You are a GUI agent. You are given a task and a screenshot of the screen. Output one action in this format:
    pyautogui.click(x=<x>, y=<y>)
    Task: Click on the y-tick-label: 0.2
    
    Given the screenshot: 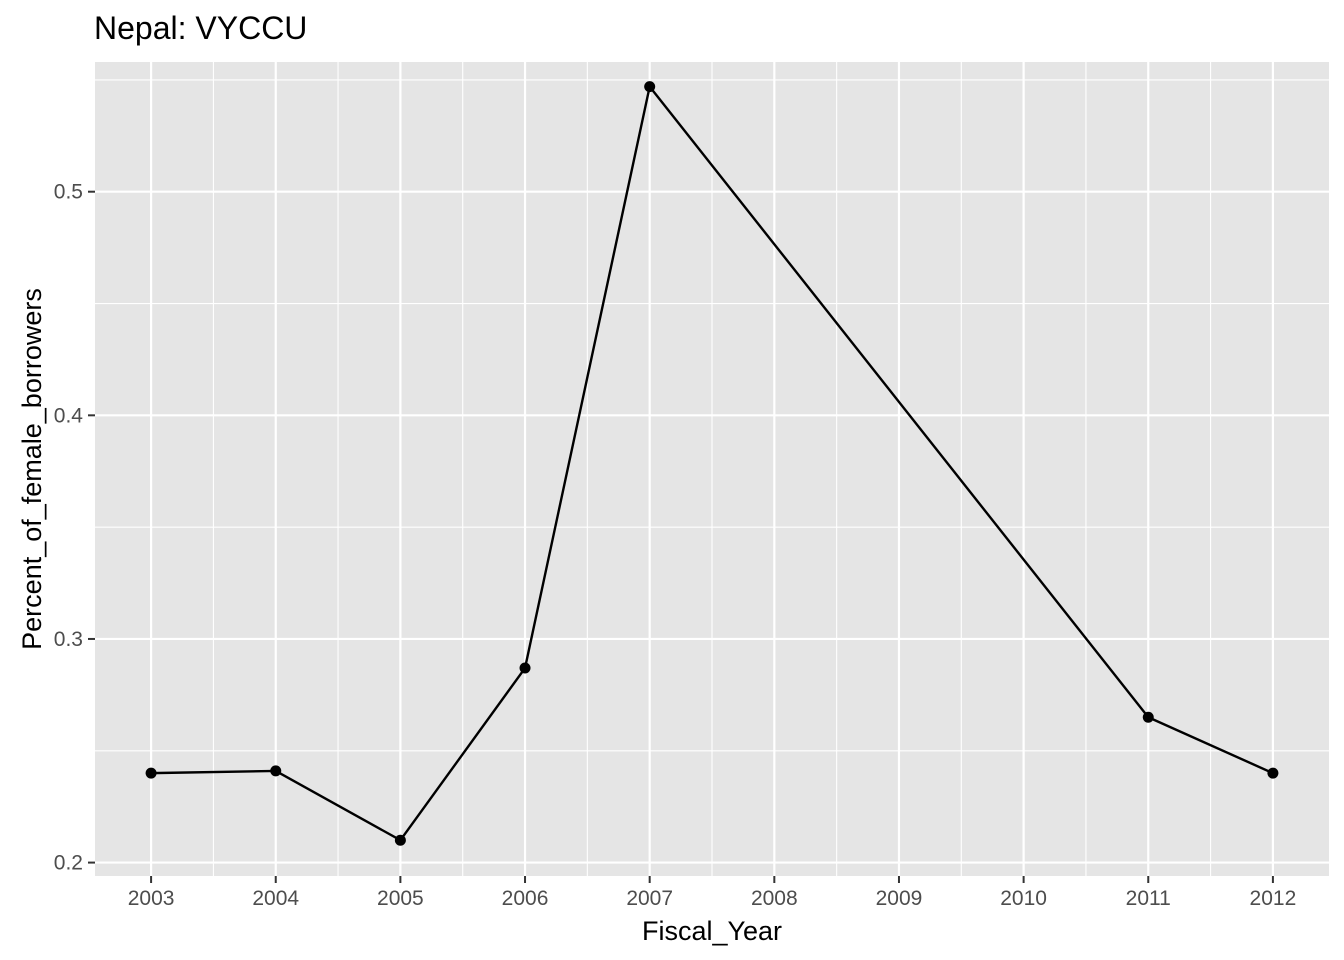 What is the action you would take?
    pyautogui.click(x=68, y=863)
    